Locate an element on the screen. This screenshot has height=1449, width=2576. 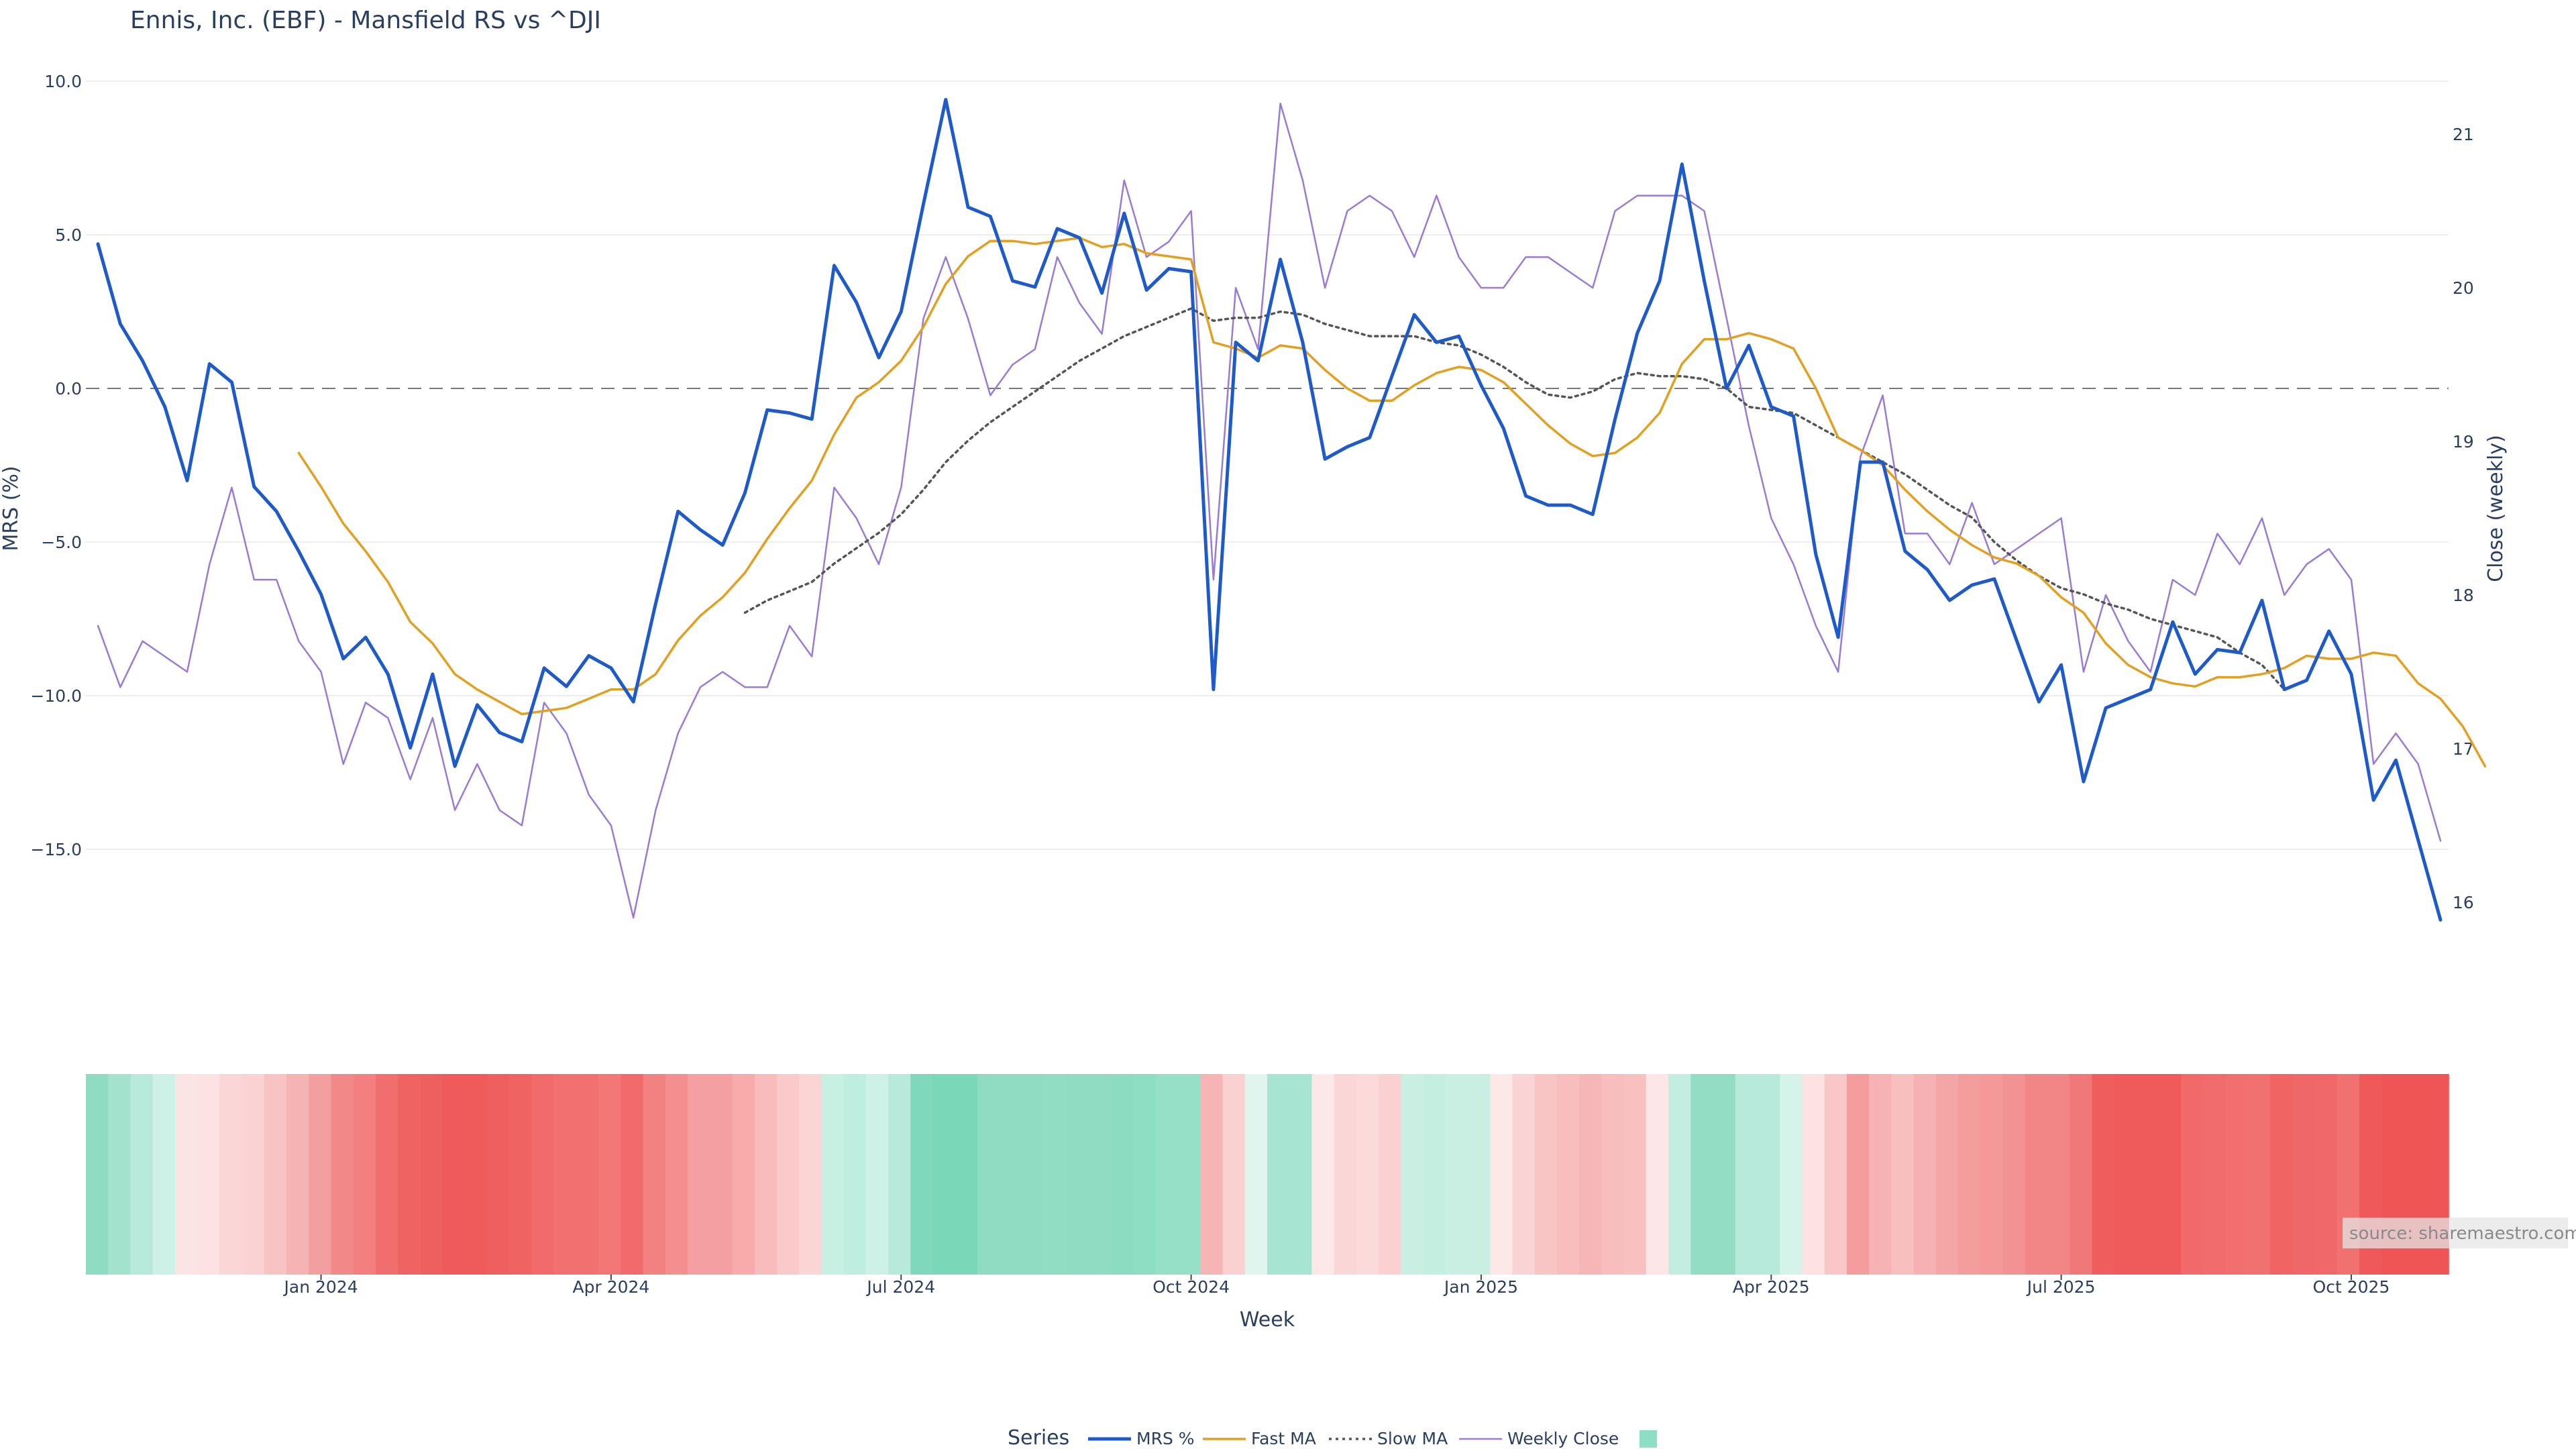
heatmap-band is located at coordinates (1267, 1174).